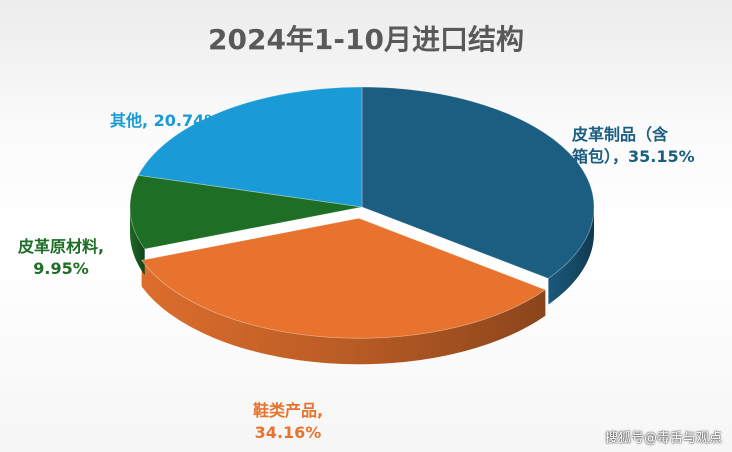 This screenshot has width=732, height=452. What do you see at coordinates (288, 410) in the screenshot?
I see `slice-label-line: 鞋类产品,` at bounding box center [288, 410].